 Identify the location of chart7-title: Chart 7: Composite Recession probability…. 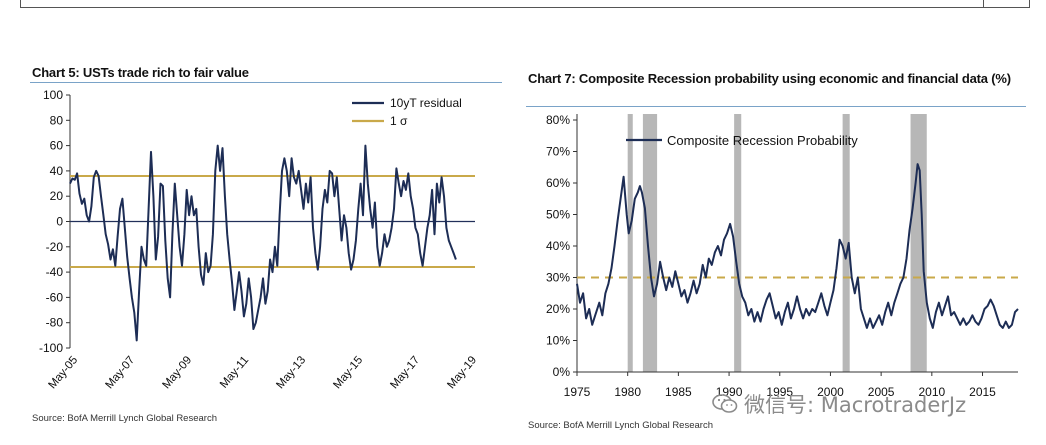
(769, 78).